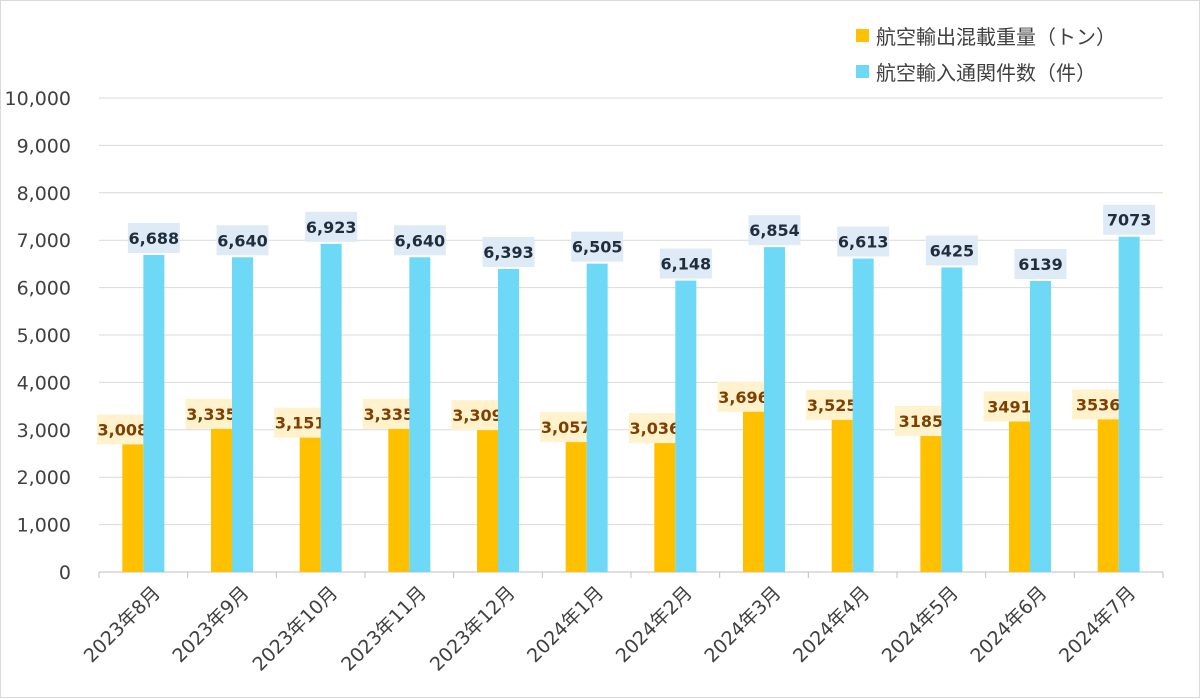  I want to click on data-label-export-weight: 3,335, so click(211, 414).